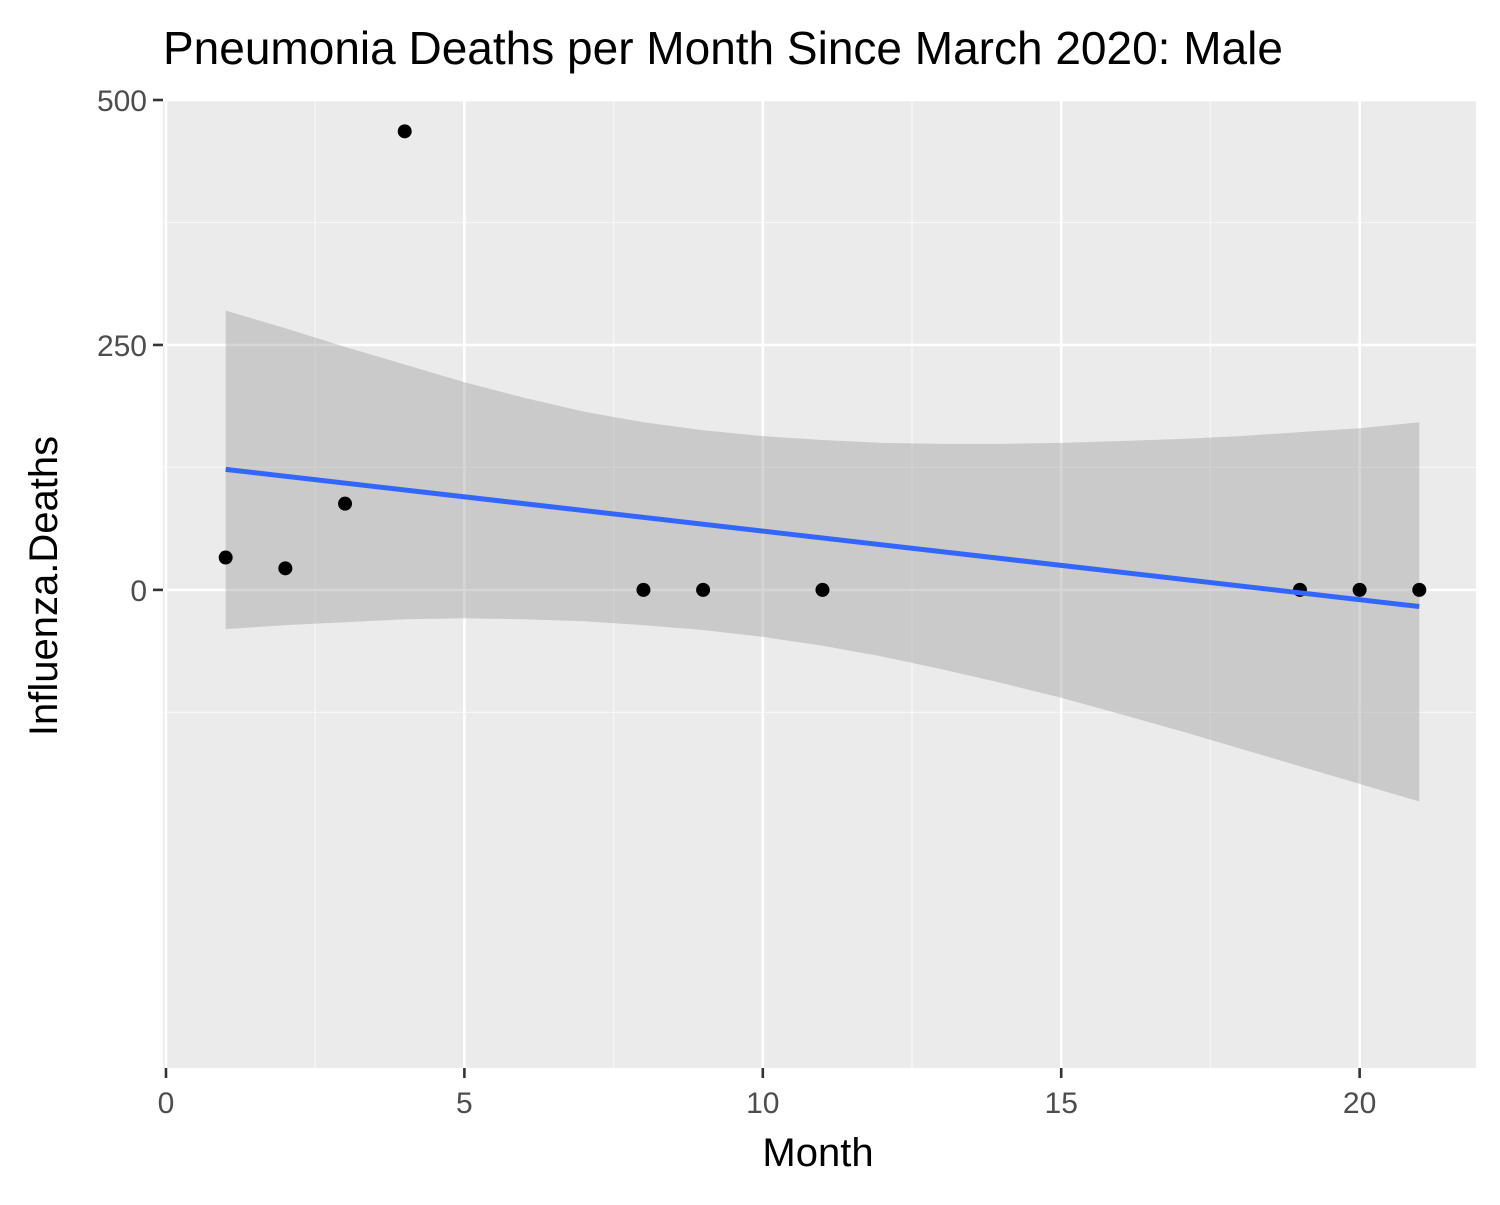 The image size is (1500, 1205). Describe the element at coordinates (1061, 1103) in the screenshot. I see `x-tick-label: 15` at that location.